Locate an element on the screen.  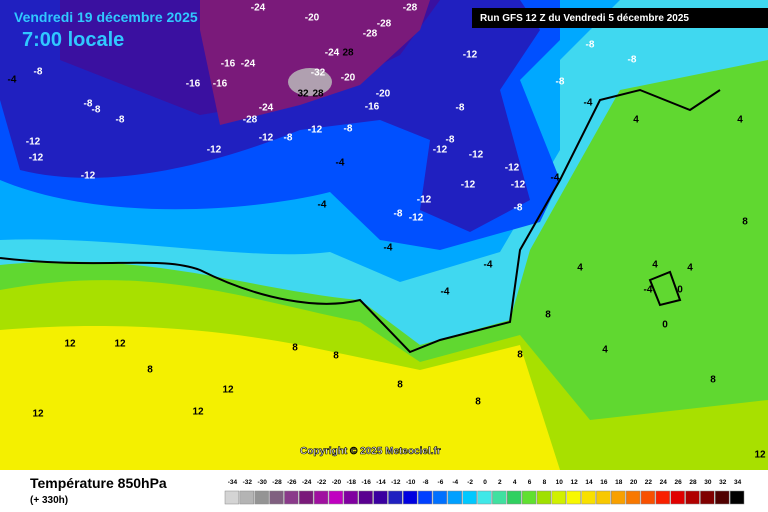
legend-tick-label: -12 is located at coordinates (396, 482).